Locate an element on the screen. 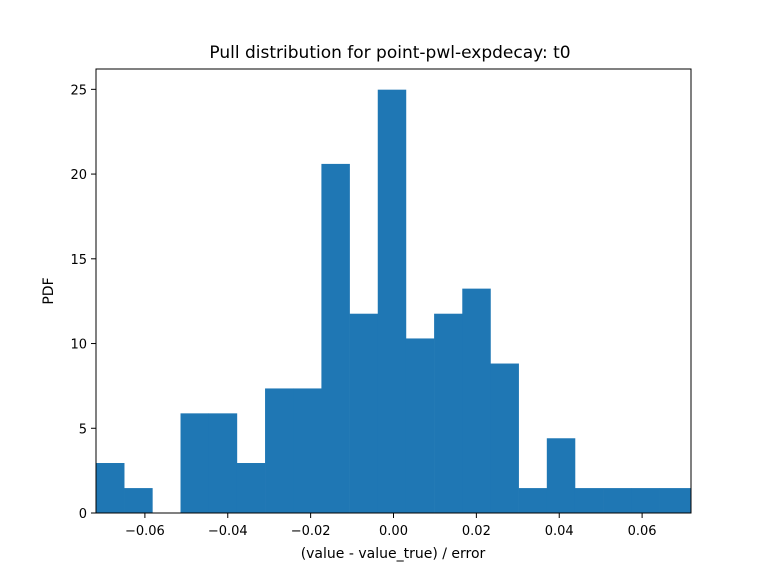 The image size is (768, 576). x-tick-label: 0.04 is located at coordinates (559, 531).